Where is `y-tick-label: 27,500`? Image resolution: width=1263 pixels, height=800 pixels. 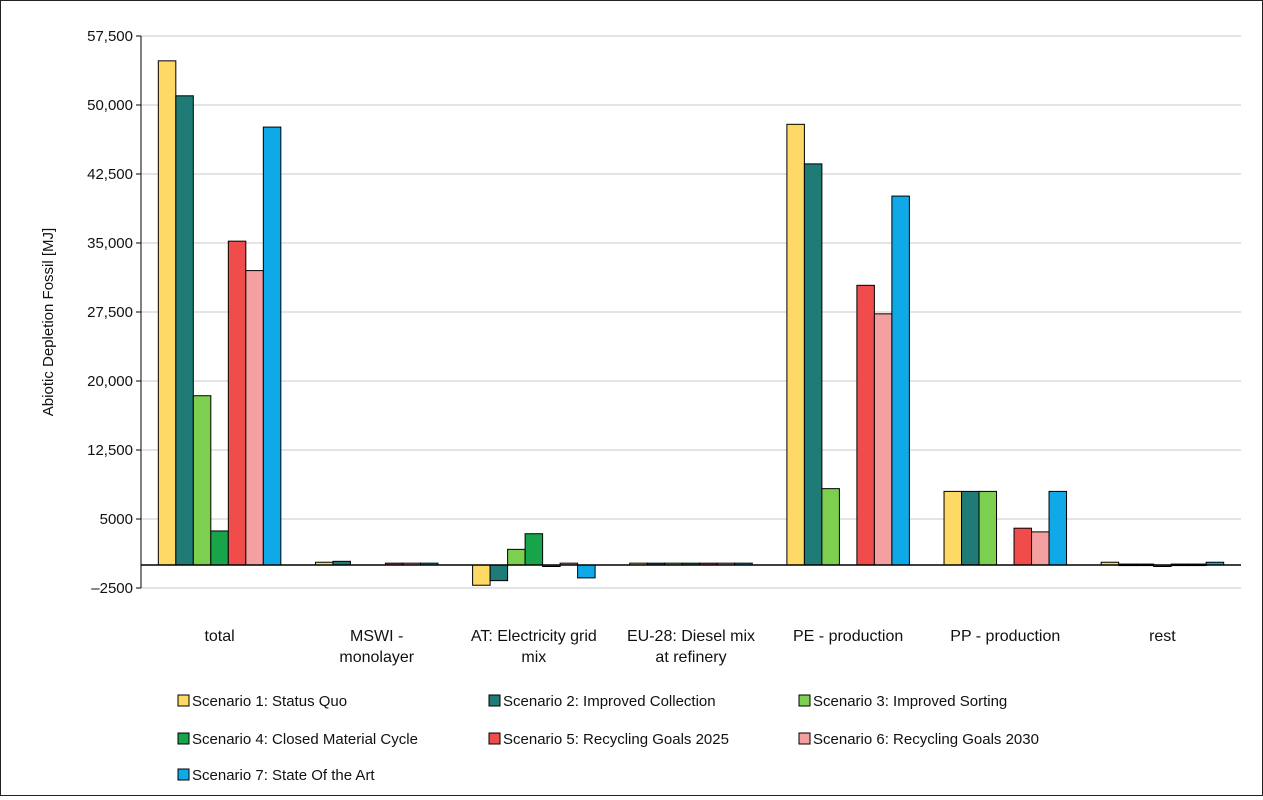 y-tick-label: 27,500 is located at coordinates (110, 312).